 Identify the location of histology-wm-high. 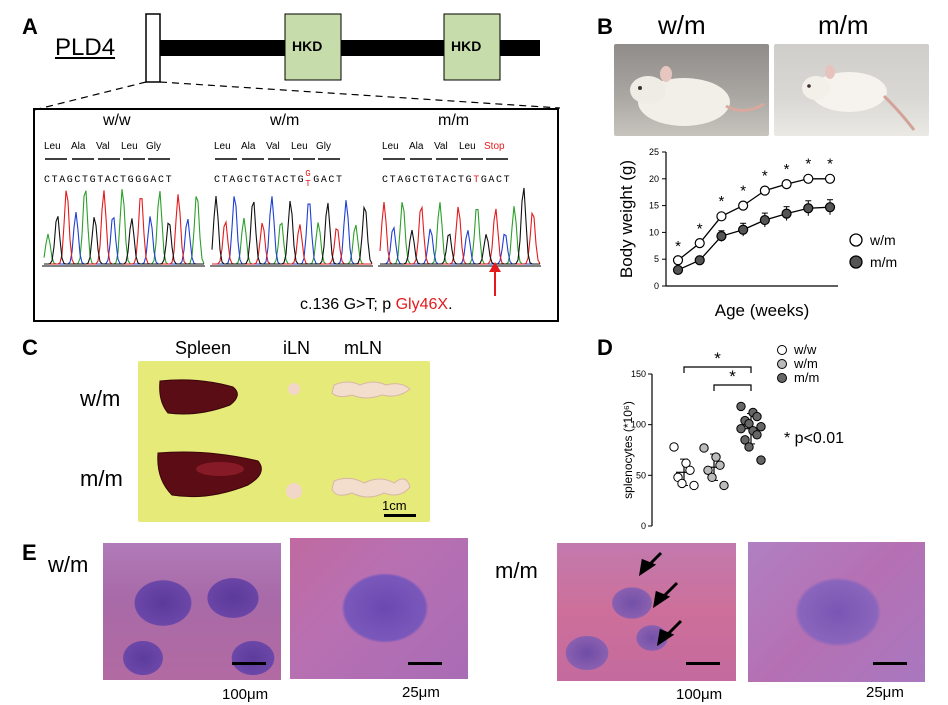
(379, 608).